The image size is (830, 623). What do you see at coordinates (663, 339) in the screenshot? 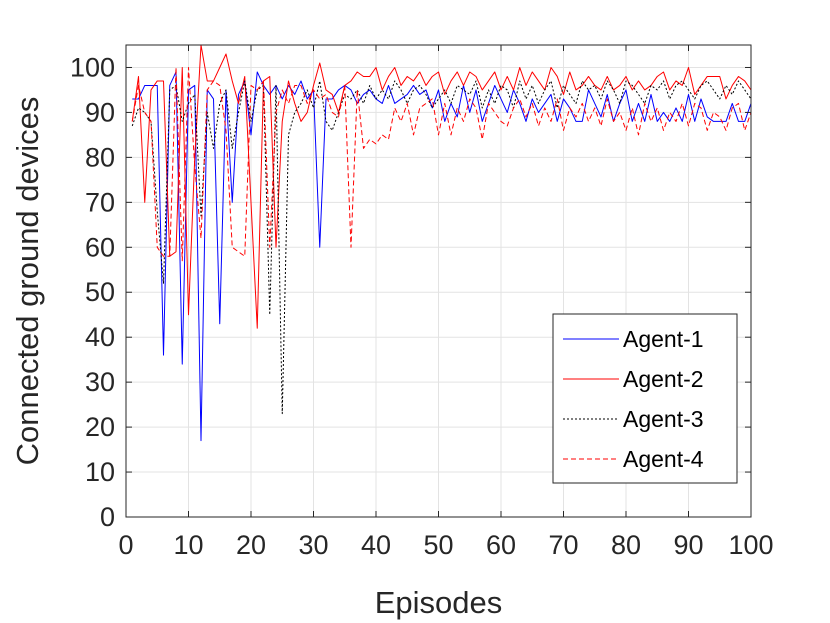
I see `legend-label-1: Agent-1` at bounding box center [663, 339].